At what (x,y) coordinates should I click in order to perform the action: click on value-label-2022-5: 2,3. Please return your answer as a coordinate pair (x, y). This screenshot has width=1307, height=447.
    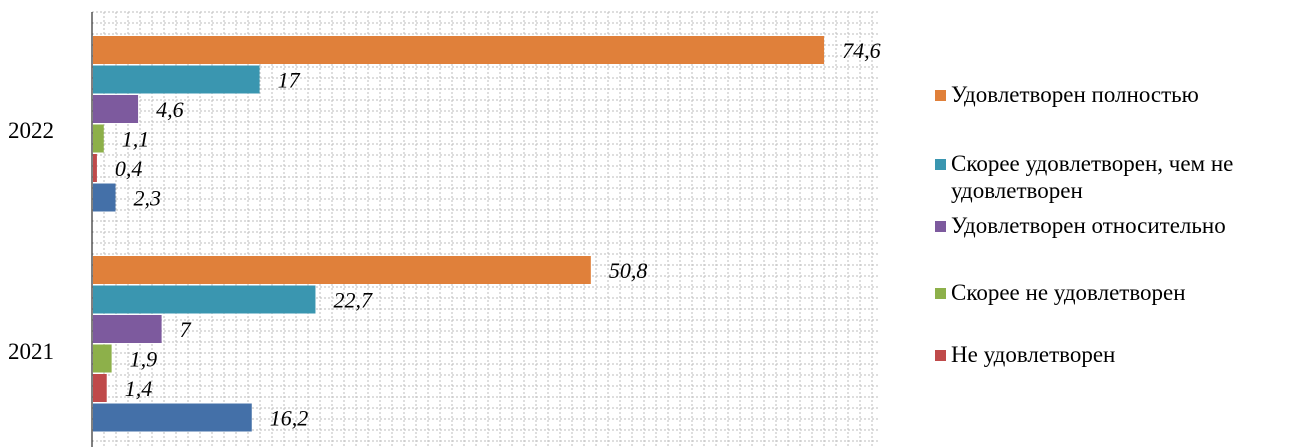
    Looking at the image, I should click on (148, 198).